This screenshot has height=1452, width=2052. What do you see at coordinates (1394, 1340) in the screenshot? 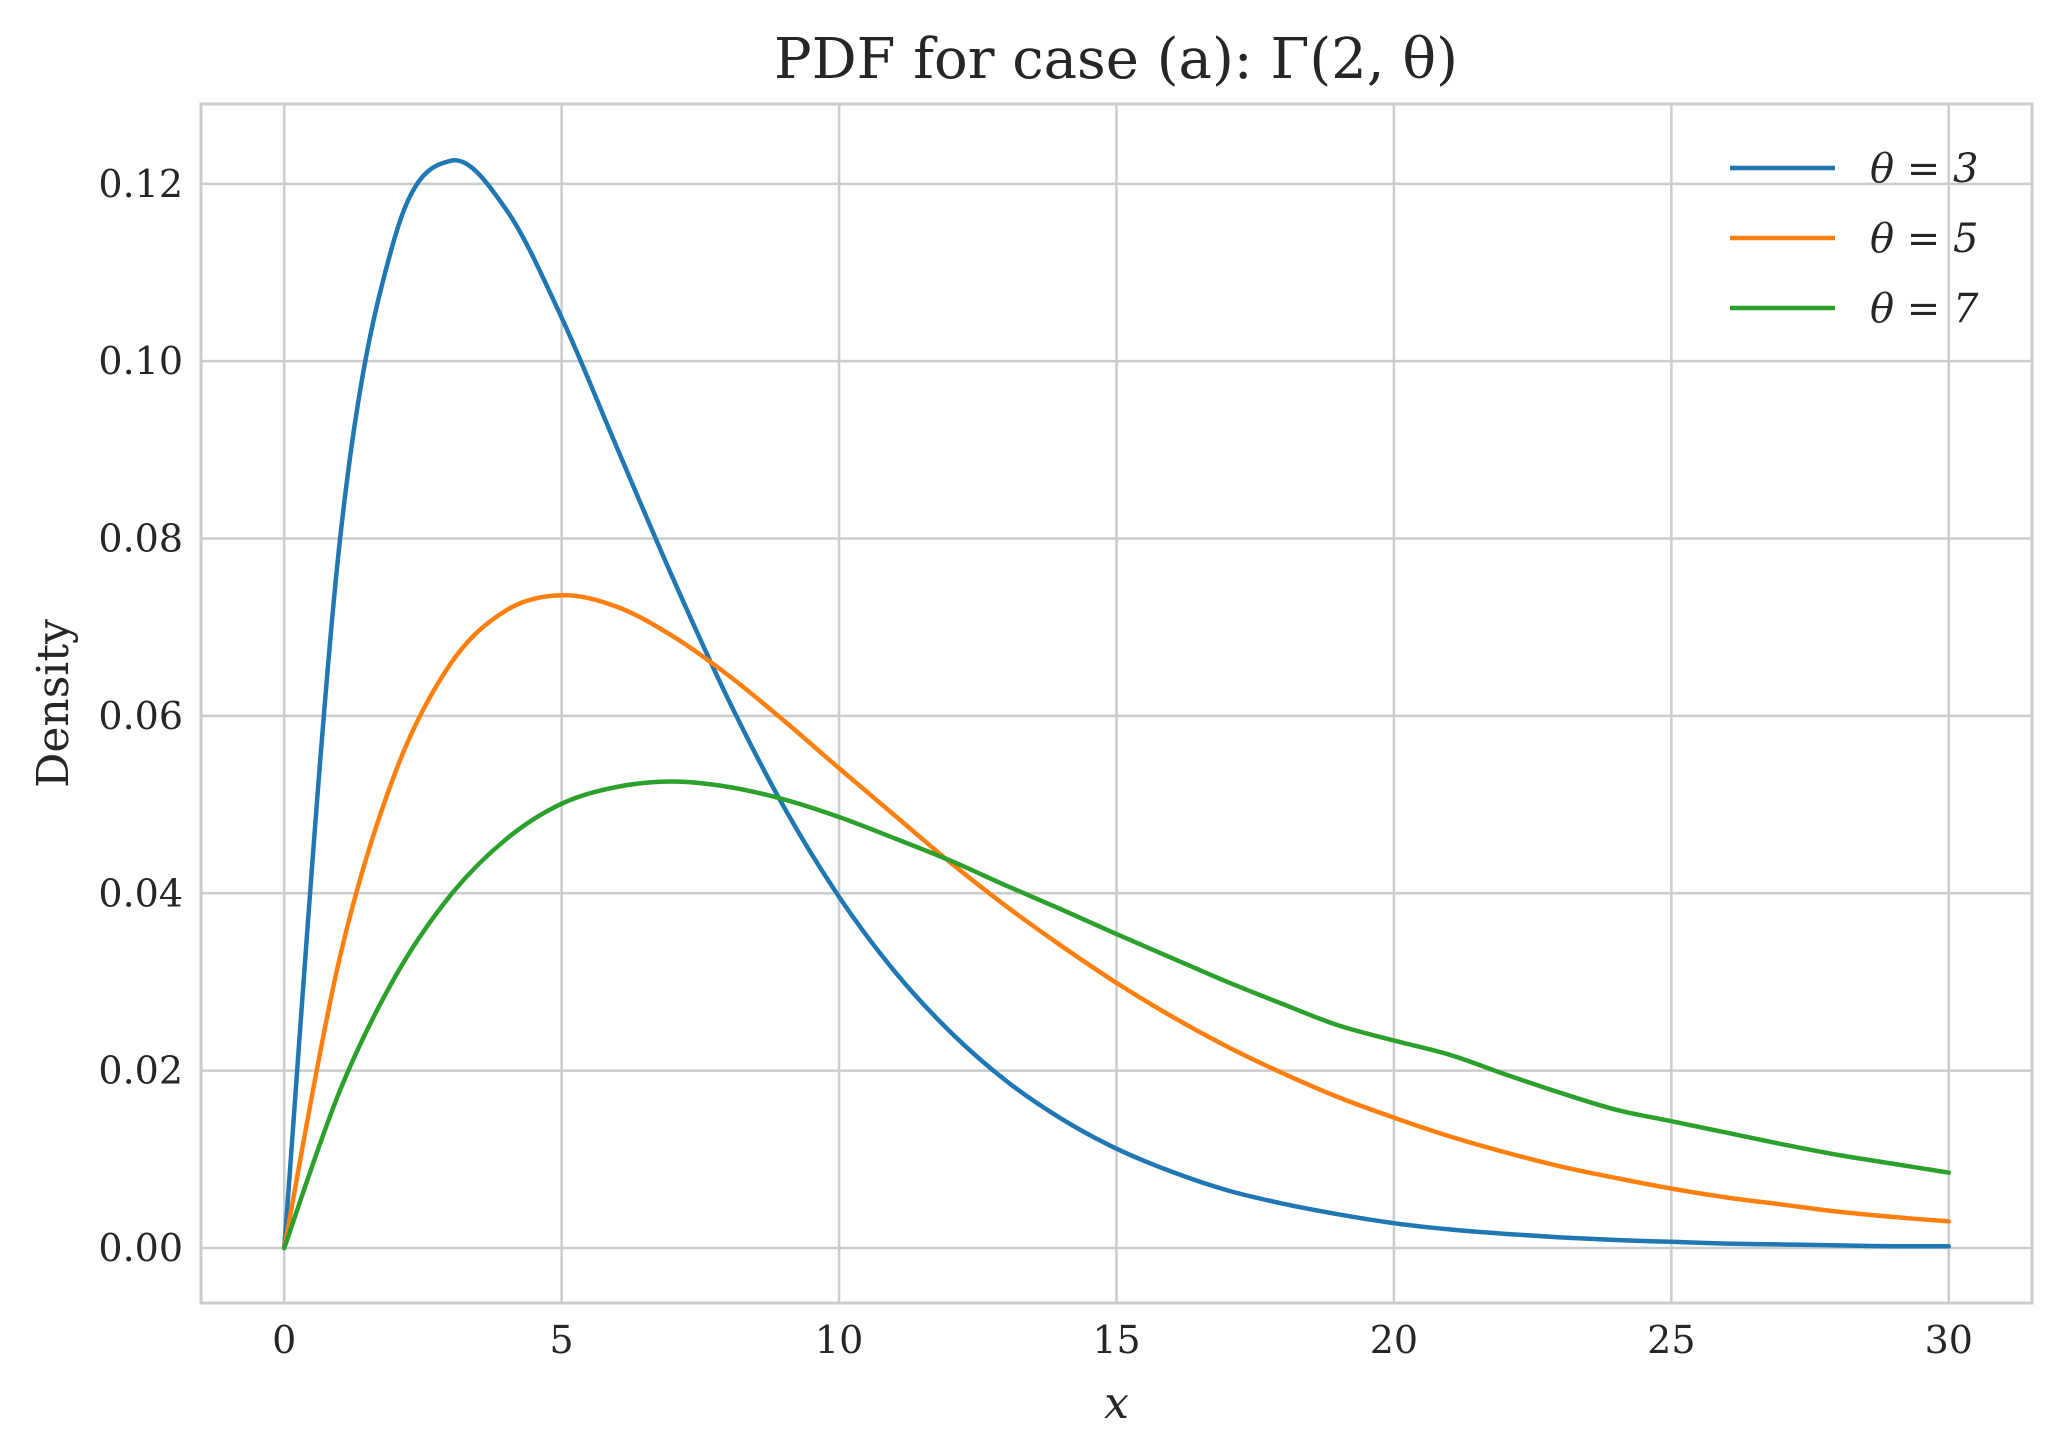
I see `x-tick-label: 20` at bounding box center [1394, 1340].